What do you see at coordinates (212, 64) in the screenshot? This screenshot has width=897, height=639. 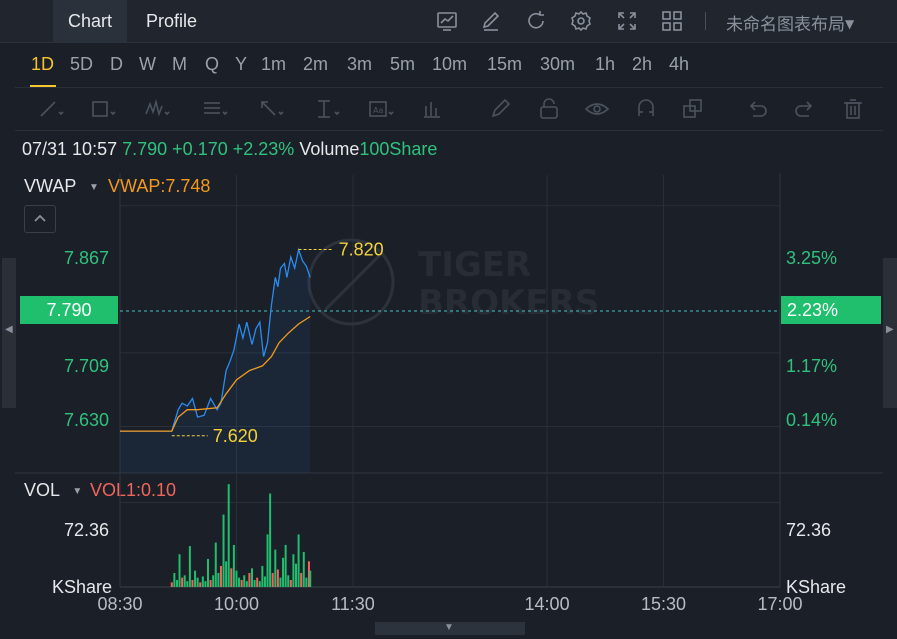 I see `timeframe-q: Q` at bounding box center [212, 64].